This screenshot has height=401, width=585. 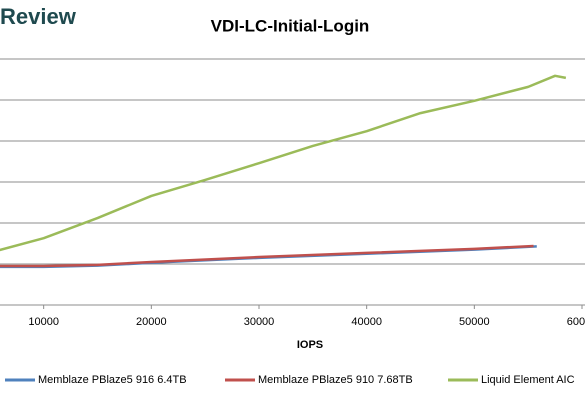 I want to click on x-tick-label: 20000, so click(x=151, y=322).